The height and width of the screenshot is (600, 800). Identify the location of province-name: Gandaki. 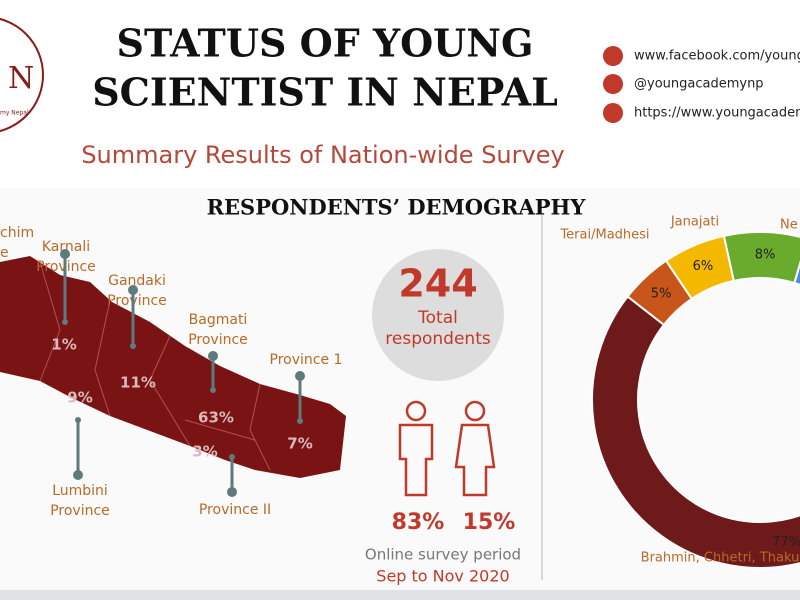
(137, 281).